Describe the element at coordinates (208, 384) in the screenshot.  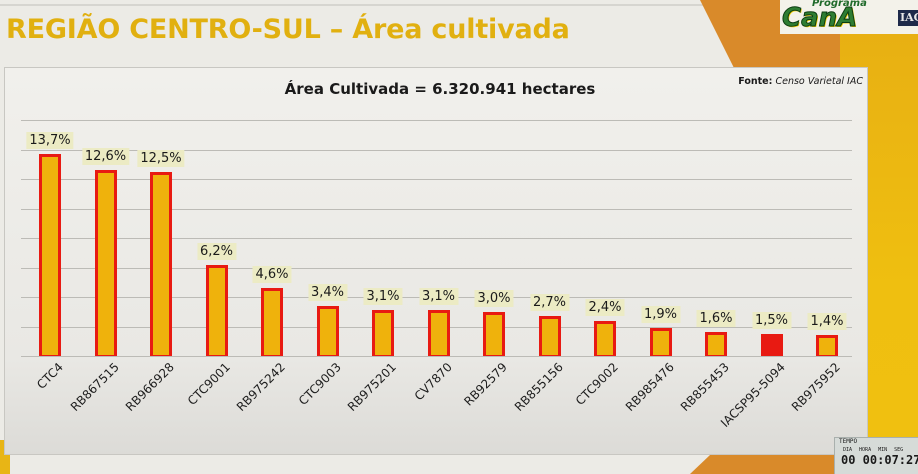
I see `x-axis-label: CTC9001` at that location.